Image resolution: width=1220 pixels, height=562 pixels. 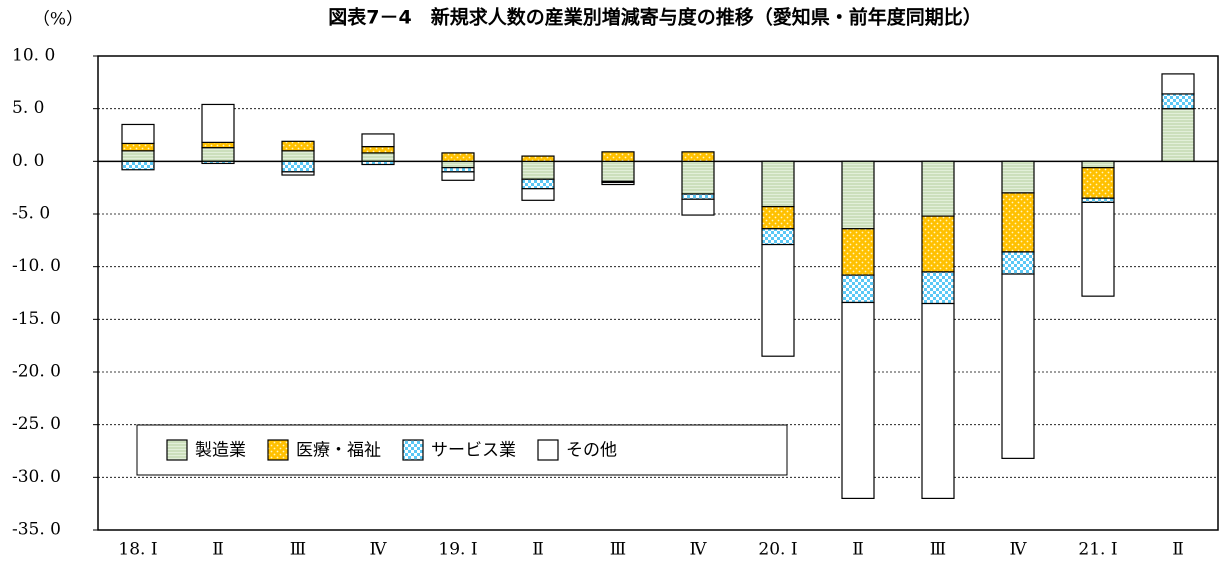 What do you see at coordinates (58, 20) in the screenshot?
I see `y-axis-label: （%）` at bounding box center [58, 20].